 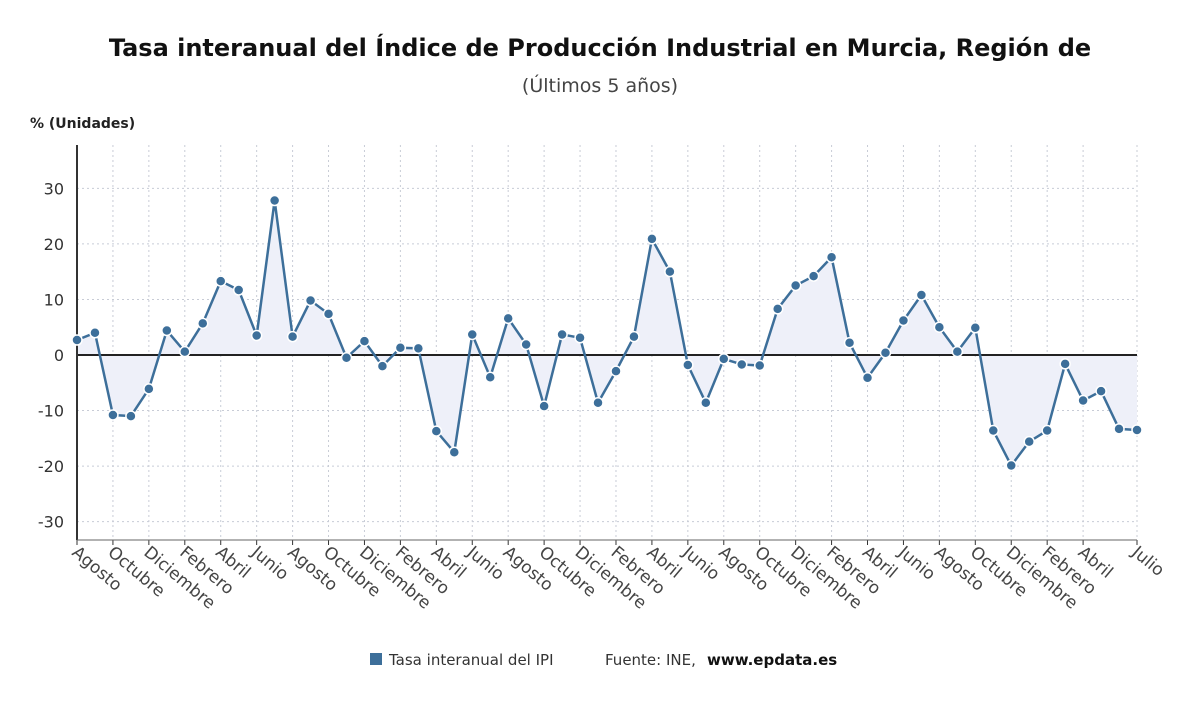 What do you see at coordinates (54, 244) in the screenshot?
I see `y-tick-label: 20` at bounding box center [54, 244].